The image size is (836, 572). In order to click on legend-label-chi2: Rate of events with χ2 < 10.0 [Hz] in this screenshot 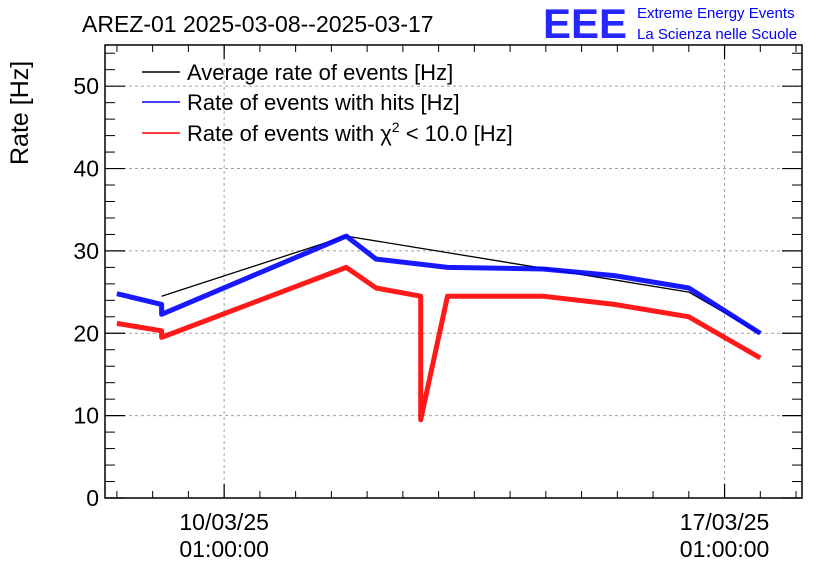, I will do `click(350, 132)`.